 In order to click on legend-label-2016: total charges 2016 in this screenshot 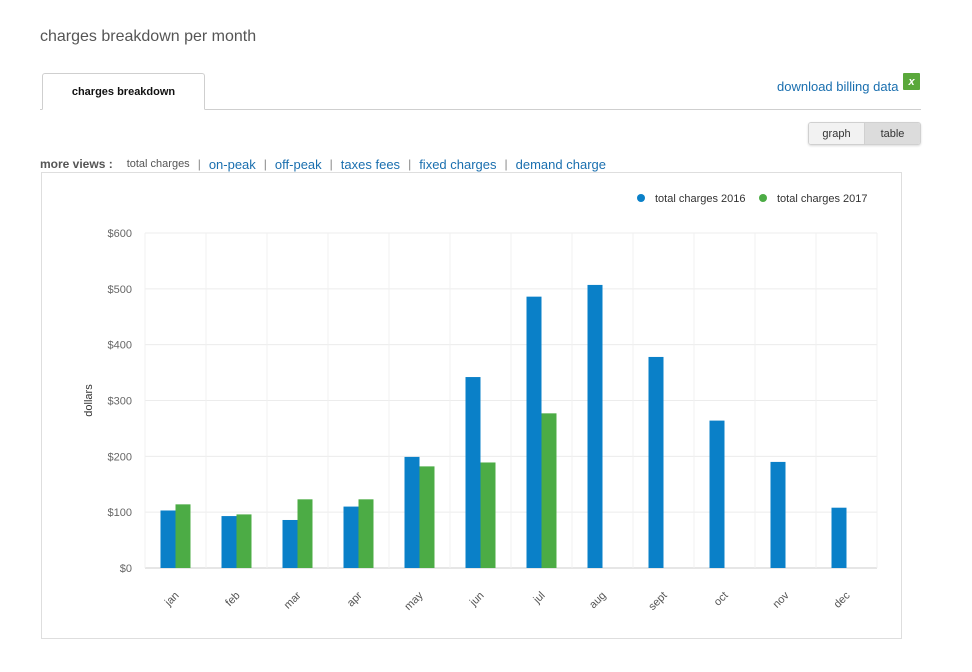, I will do `click(700, 199)`.